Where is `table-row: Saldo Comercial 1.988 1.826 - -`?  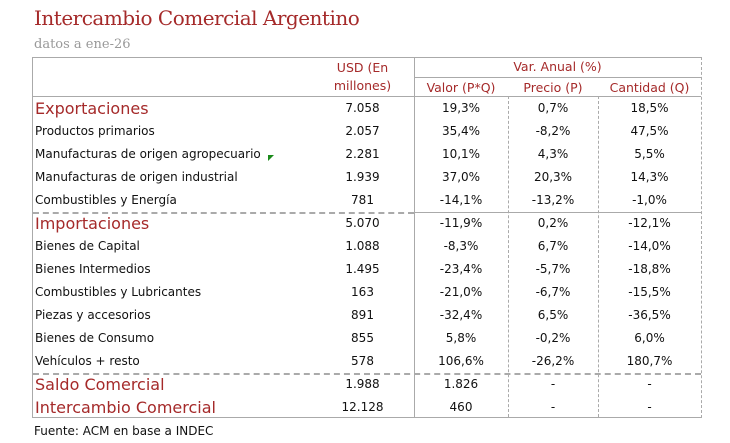
table-row: Saldo Comercial 1.988 1.826 - - is located at coordinates (367, 384).